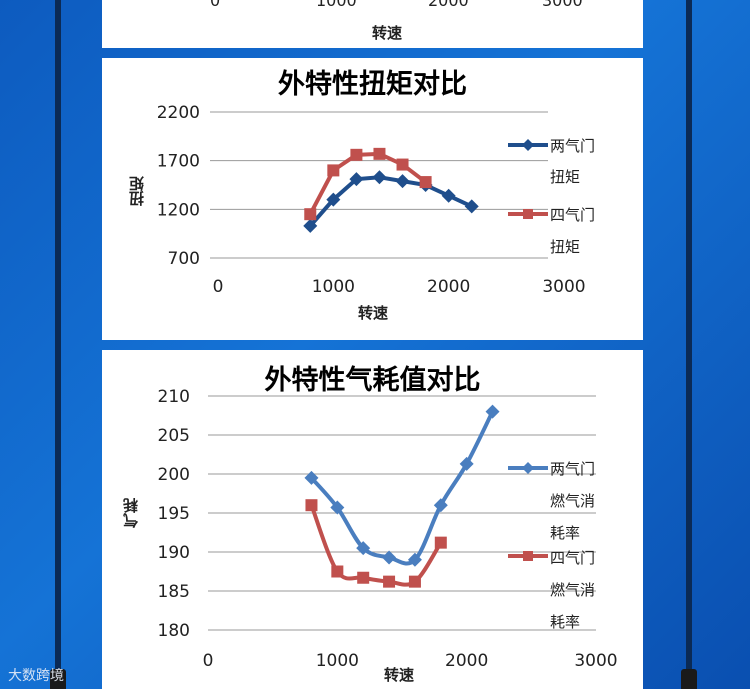  Describe the element at coordinates (131, 513) in the screenshot. I see `y-axis-title: 气耗` at that location.